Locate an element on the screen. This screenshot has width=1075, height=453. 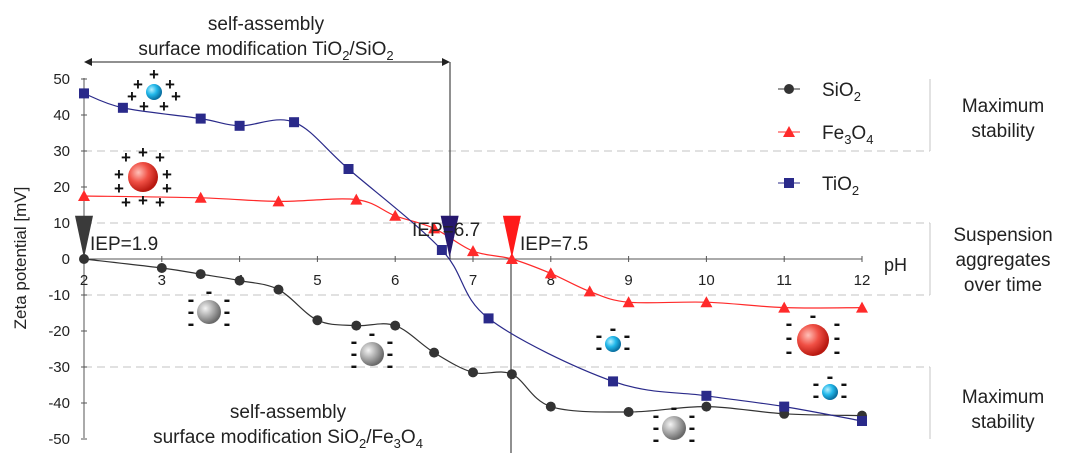
y-tick-label: 50 is located at coordinates (61, 79).